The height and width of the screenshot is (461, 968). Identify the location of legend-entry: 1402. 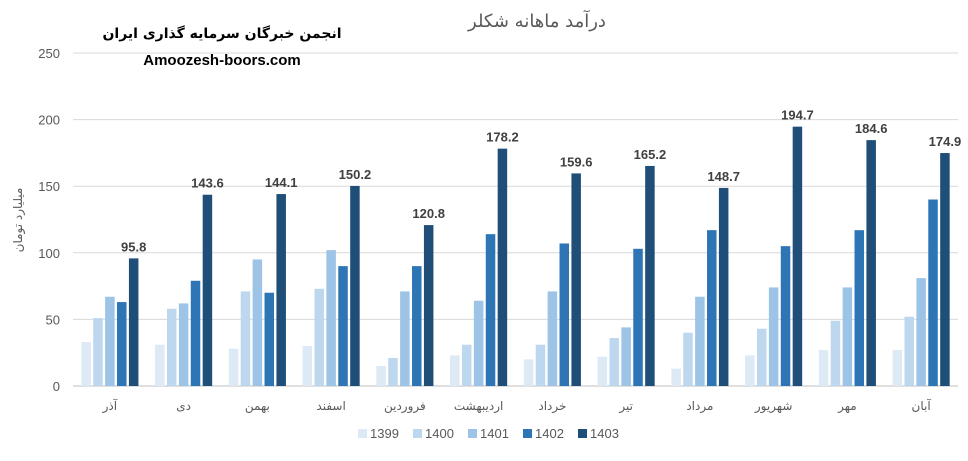
(549, 433).